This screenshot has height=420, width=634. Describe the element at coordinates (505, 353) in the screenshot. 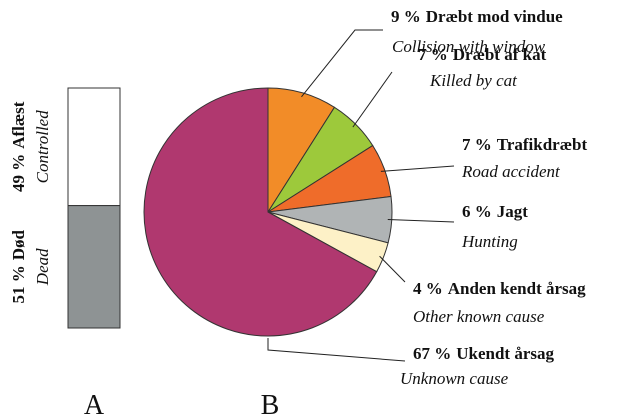

I see `category-label: Ukendt årsag` at that location.